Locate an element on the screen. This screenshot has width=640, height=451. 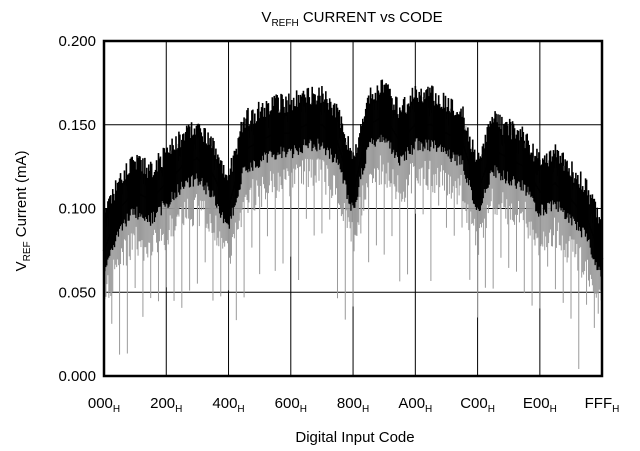
x-tick-label: FFFH is located at coordinates (602, 405).